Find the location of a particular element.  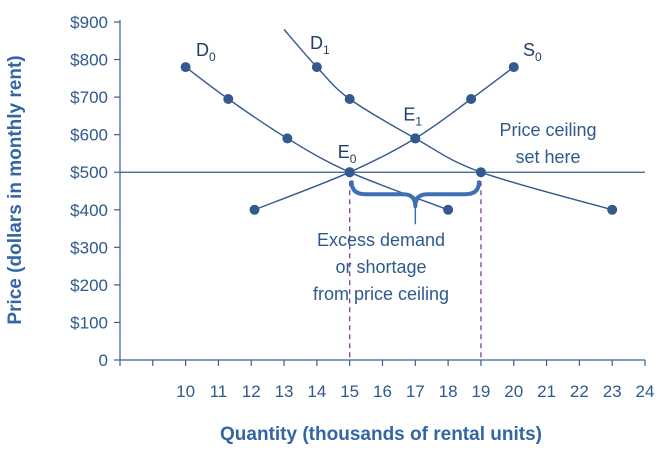

label-e1: E1 is located at coordinates (412, 116).